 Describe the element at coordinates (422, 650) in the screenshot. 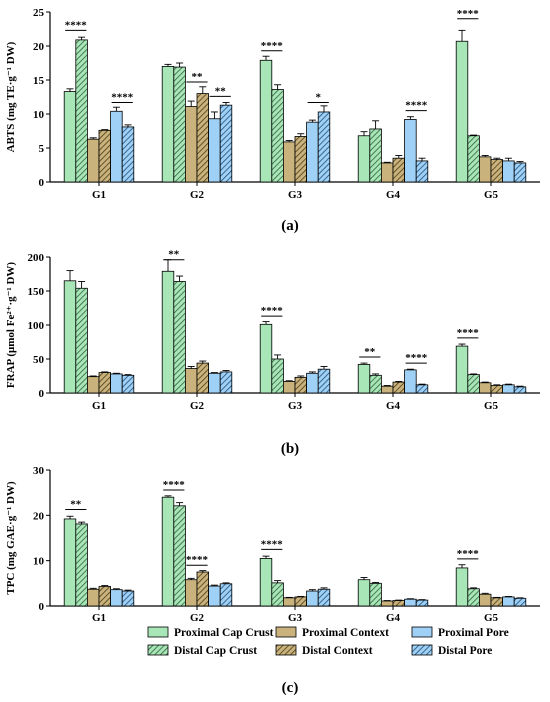

I see `legend-swatch-distal-pore` at that location.